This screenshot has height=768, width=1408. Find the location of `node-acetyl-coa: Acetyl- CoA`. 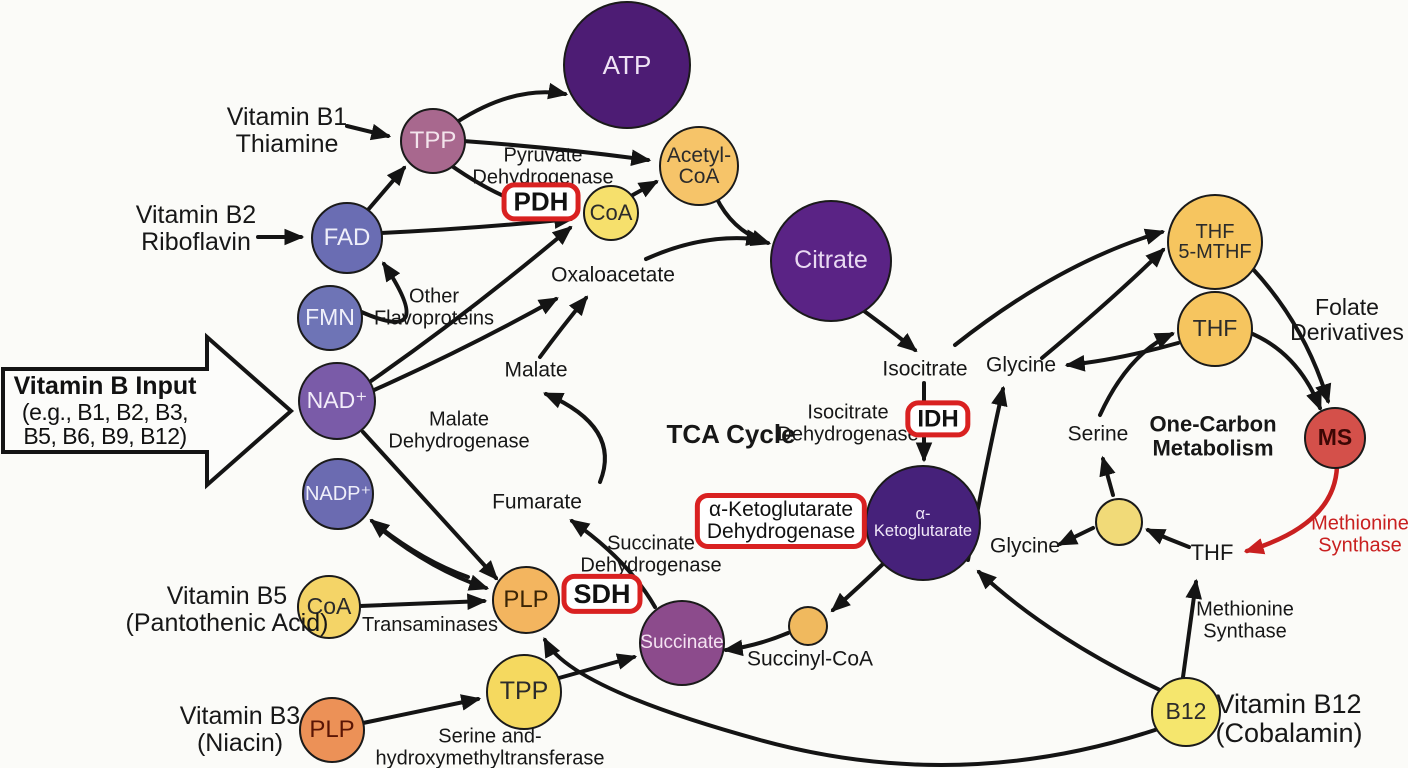

node-acetyl-coa: Acetyl- CoA is located at coordinates (699, 166).